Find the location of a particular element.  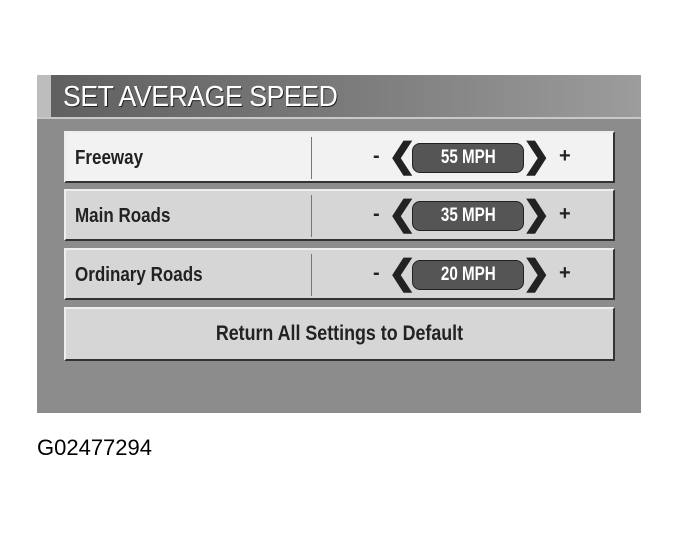

speed-value: 35 MPH is located at coordinates (468, 216).